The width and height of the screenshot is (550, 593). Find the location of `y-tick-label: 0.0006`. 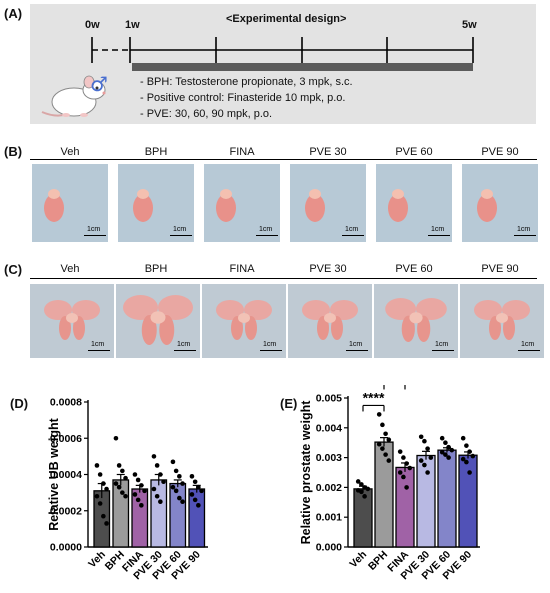

y-tick-label: 0.0006 is located at coordinates (66, 439).